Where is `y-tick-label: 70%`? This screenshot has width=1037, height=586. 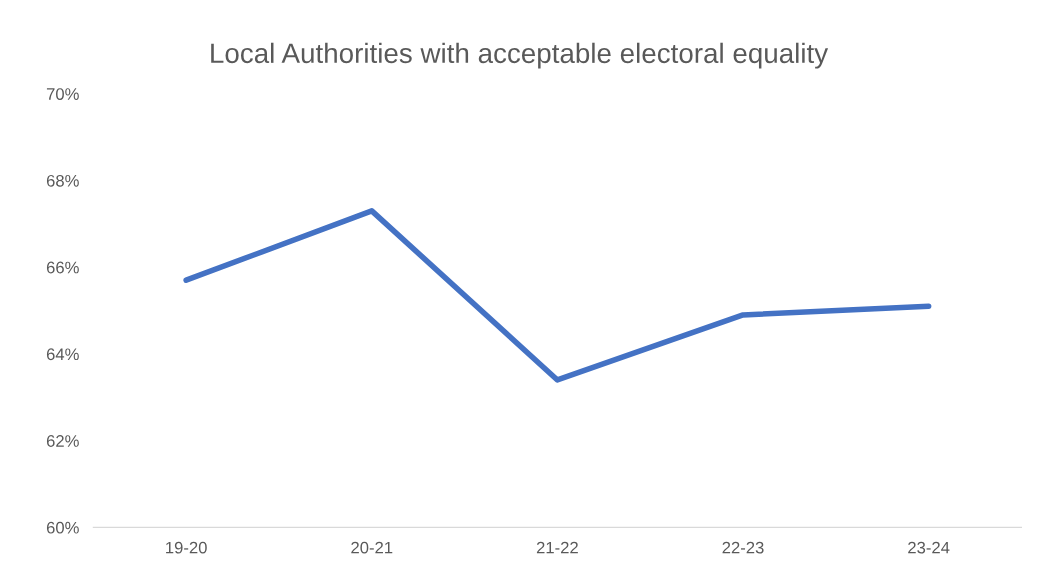 y-tick-label: 70% is located at coordinates (62, 94).